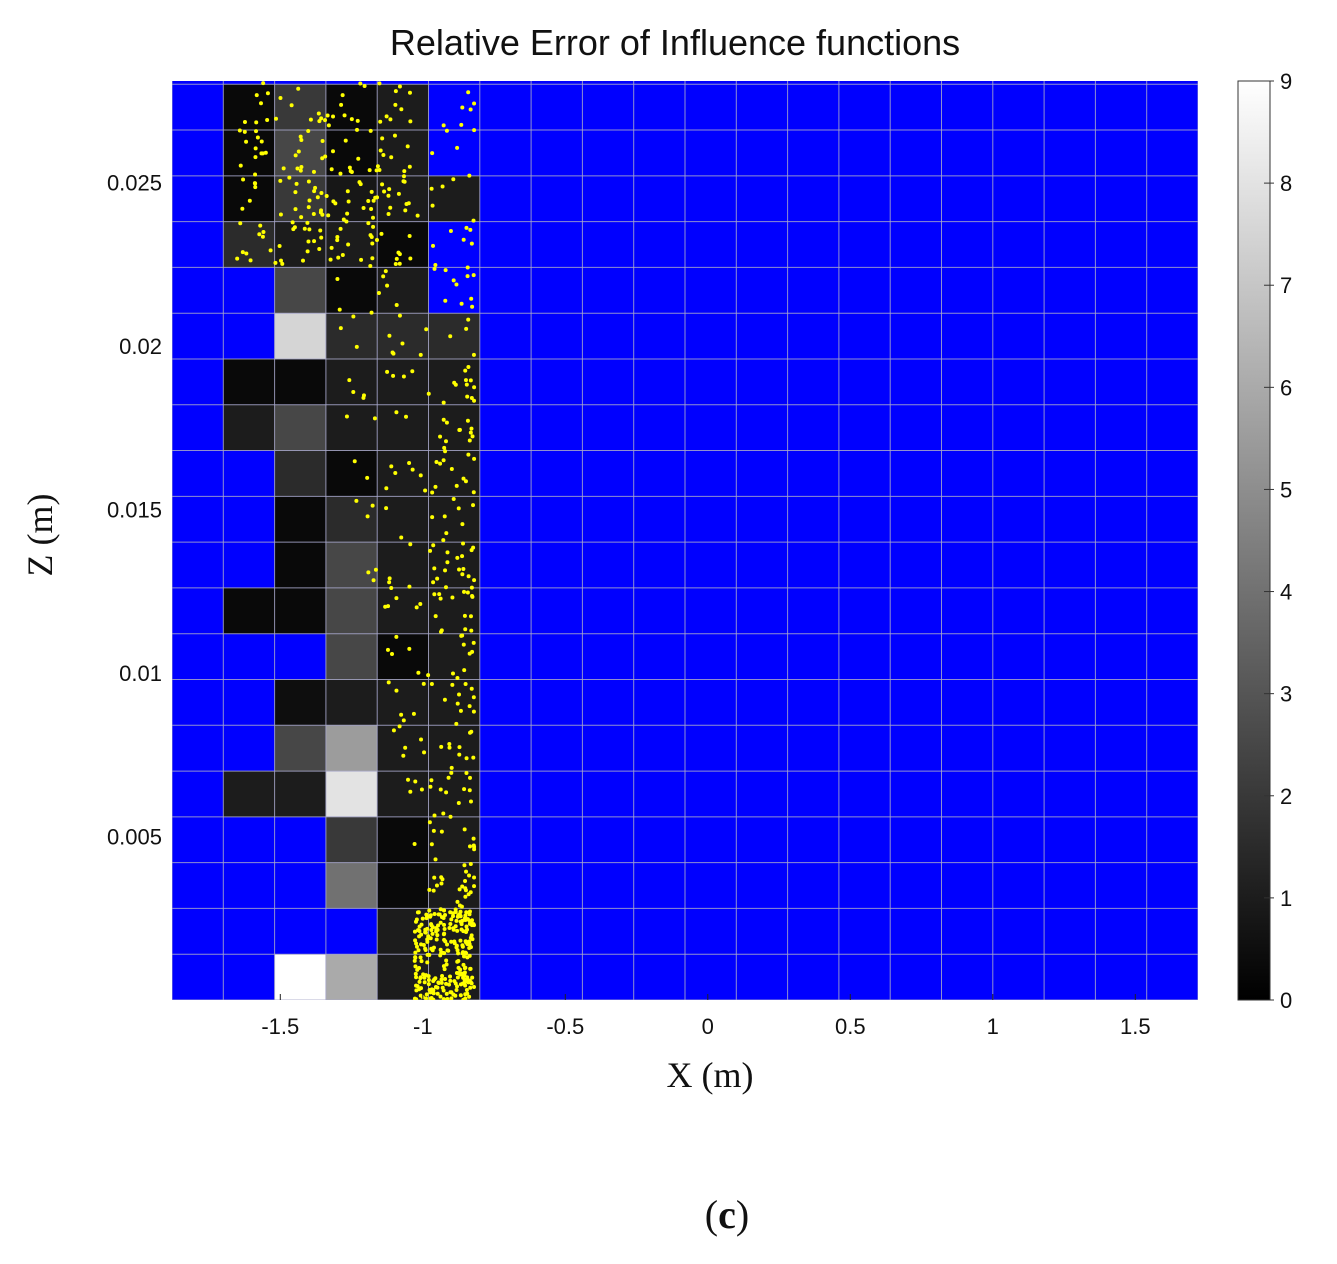 Image resolution: width=1337 pixels, height=1264 pixels. I want to click on colorbar-tick-label: 8, so click(1286, 183).